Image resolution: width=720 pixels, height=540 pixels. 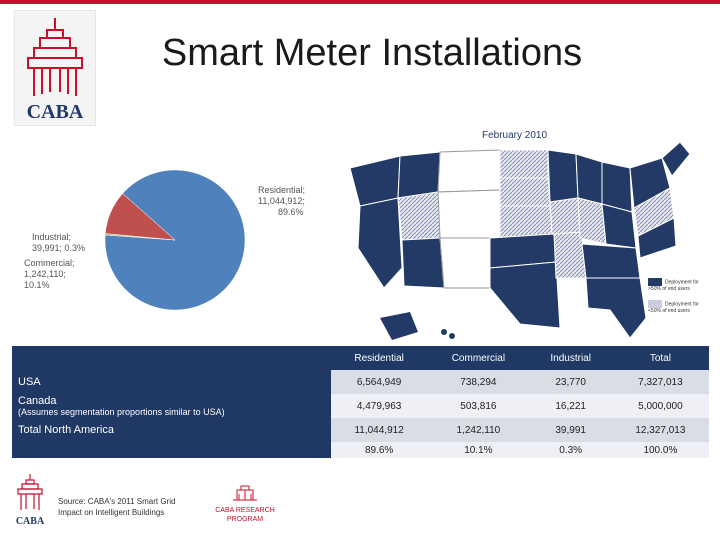 What do you see at coordinates (30, 500) in the screenshot?
I see `caba-footer-logo: CABA` at bounding box center [30, 500].